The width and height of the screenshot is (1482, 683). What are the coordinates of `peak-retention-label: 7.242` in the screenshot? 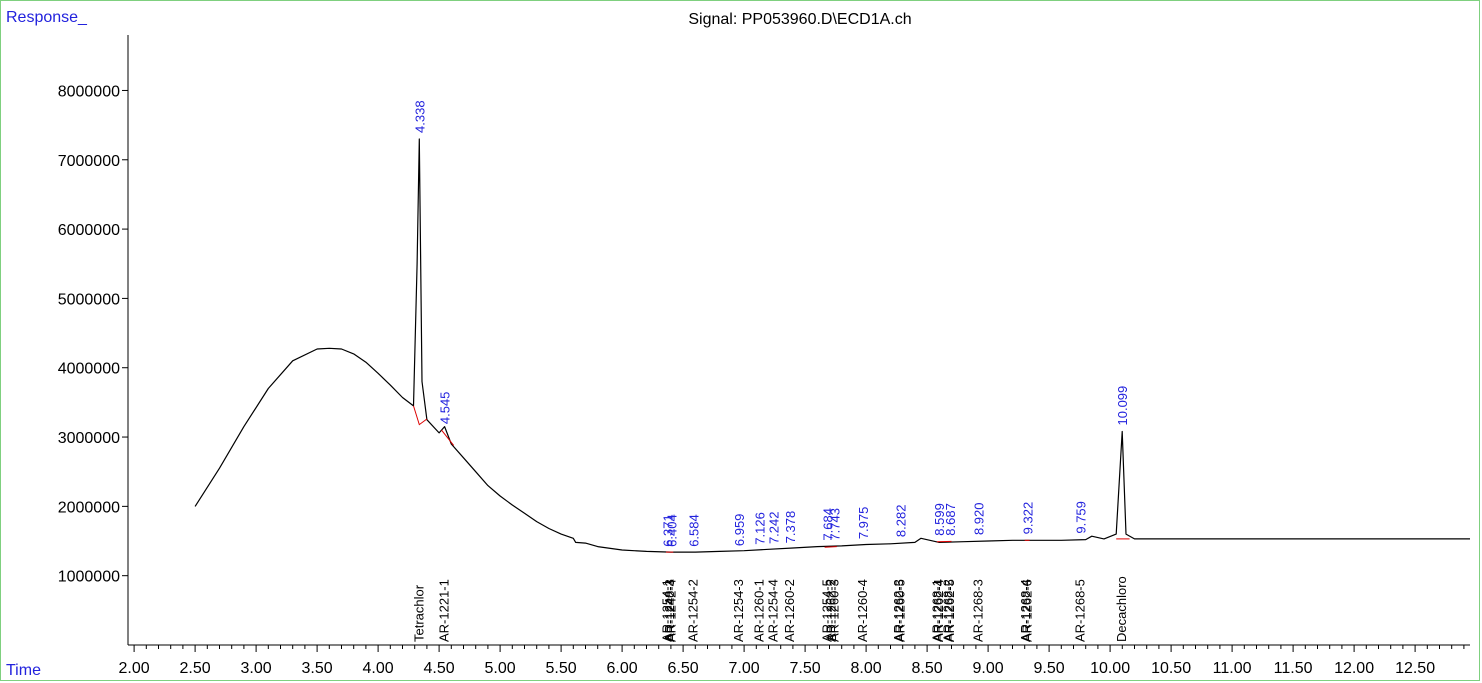 It's located at (774, 527).